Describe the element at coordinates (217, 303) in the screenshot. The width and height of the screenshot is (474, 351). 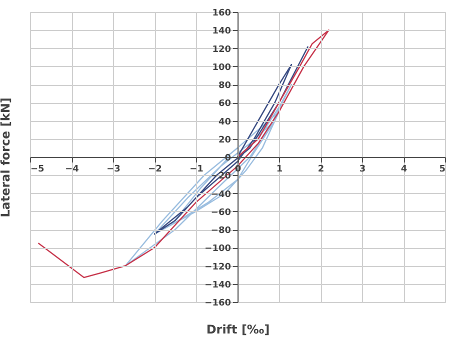
I see `y-tick-label: −160` at that location.